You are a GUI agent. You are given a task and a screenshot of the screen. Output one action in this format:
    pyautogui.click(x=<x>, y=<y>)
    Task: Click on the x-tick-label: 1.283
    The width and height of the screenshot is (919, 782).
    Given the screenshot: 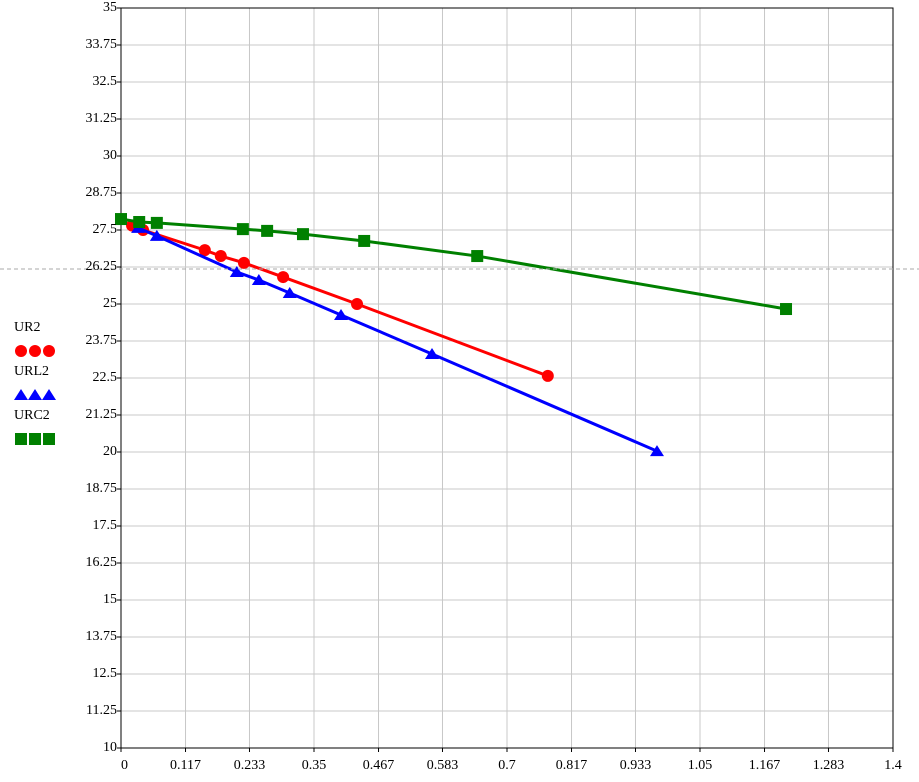 What is the action you would take?
    pyautogui.click(x=829, y=765)
    